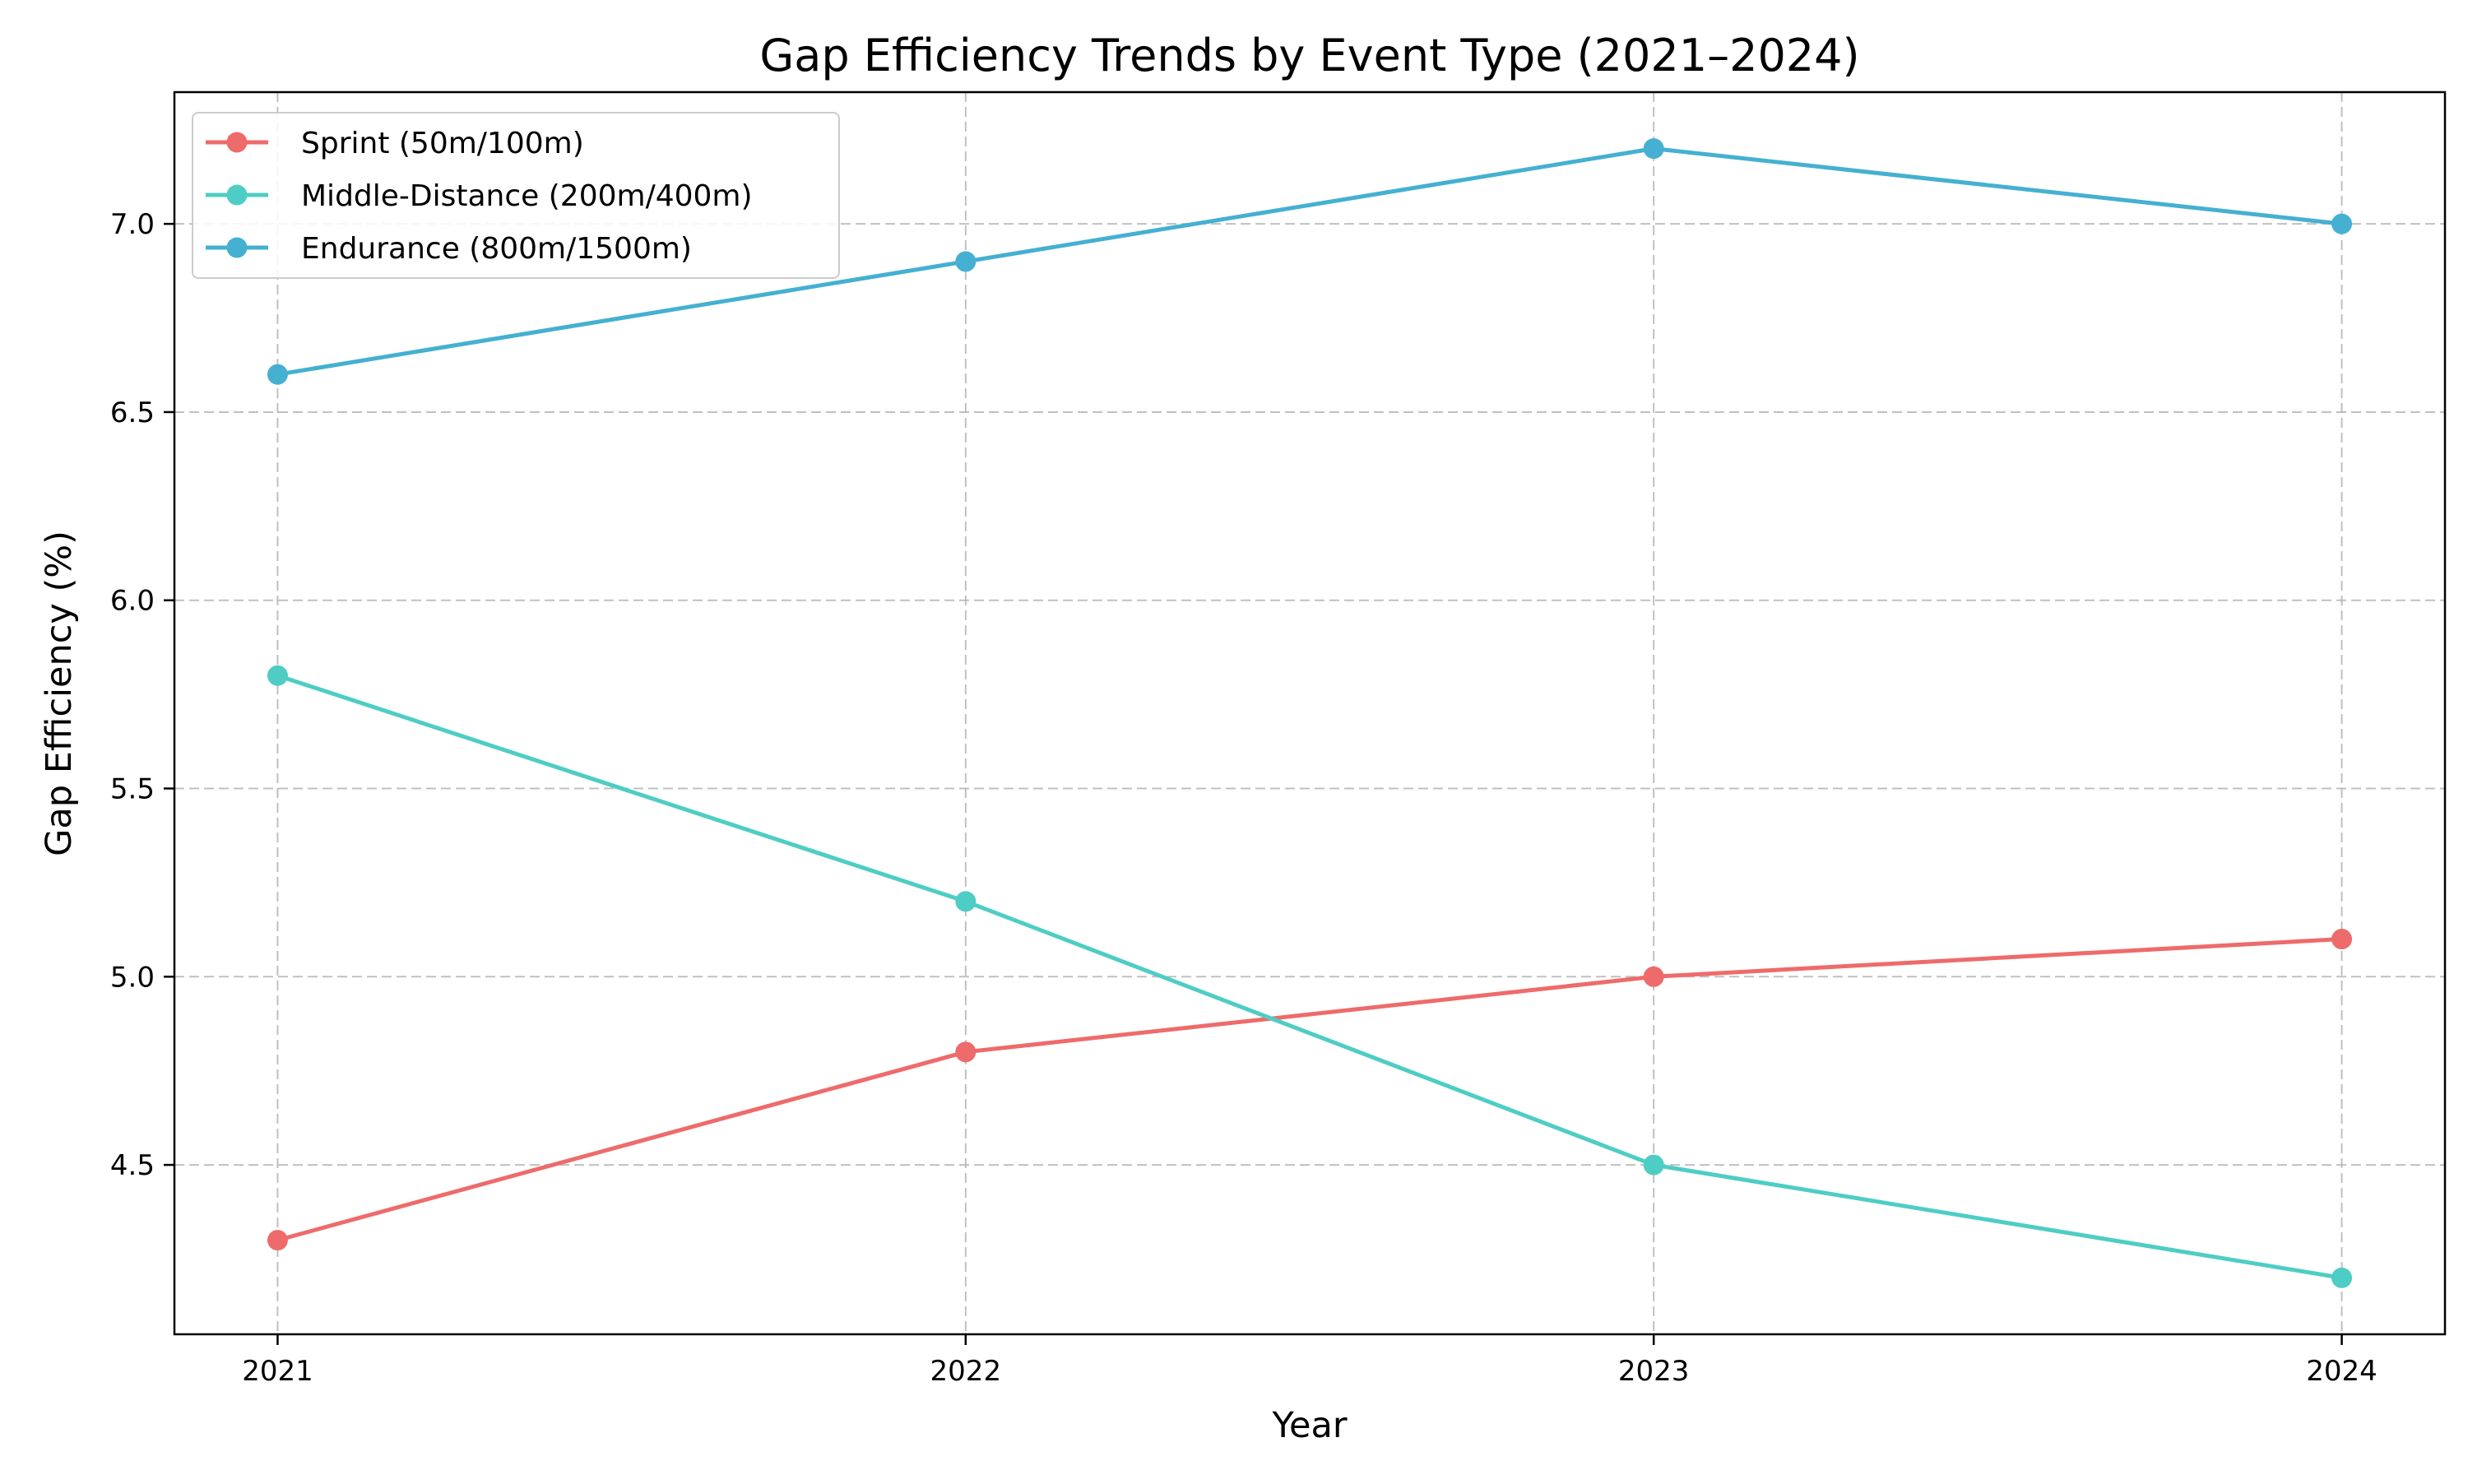 Image resolution: width=2468 pixels, height=1484 pixels. What do you see at coordinates (277, 1371) in the screenshot?
I see `x-tick-label: 2021` at bounding box center [277, 1371].